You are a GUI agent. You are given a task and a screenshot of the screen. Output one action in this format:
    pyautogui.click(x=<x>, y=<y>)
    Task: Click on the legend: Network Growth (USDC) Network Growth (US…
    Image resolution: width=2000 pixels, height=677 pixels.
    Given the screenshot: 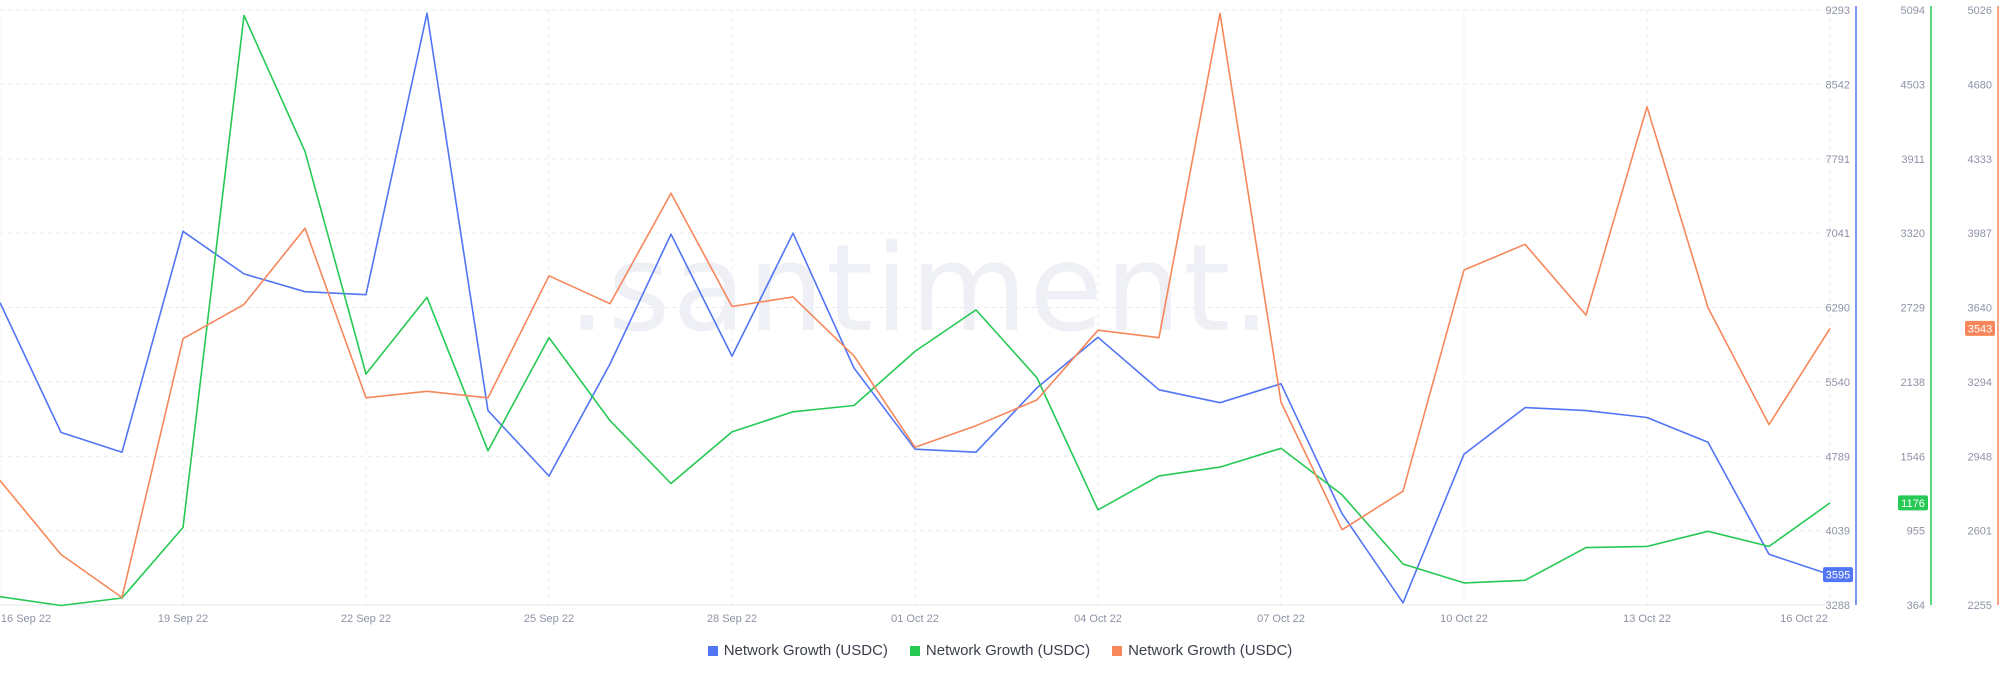 What is the action you would take?
    pyautogui.click(x=1000, y=650)
    